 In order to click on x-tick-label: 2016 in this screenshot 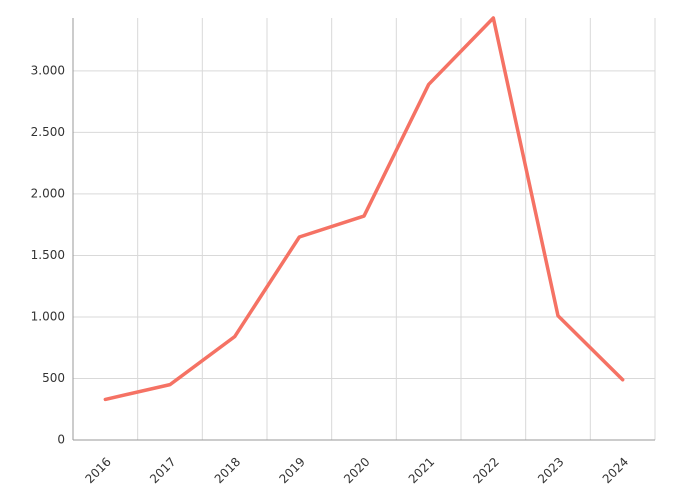, I will do `click(97, 470)`.